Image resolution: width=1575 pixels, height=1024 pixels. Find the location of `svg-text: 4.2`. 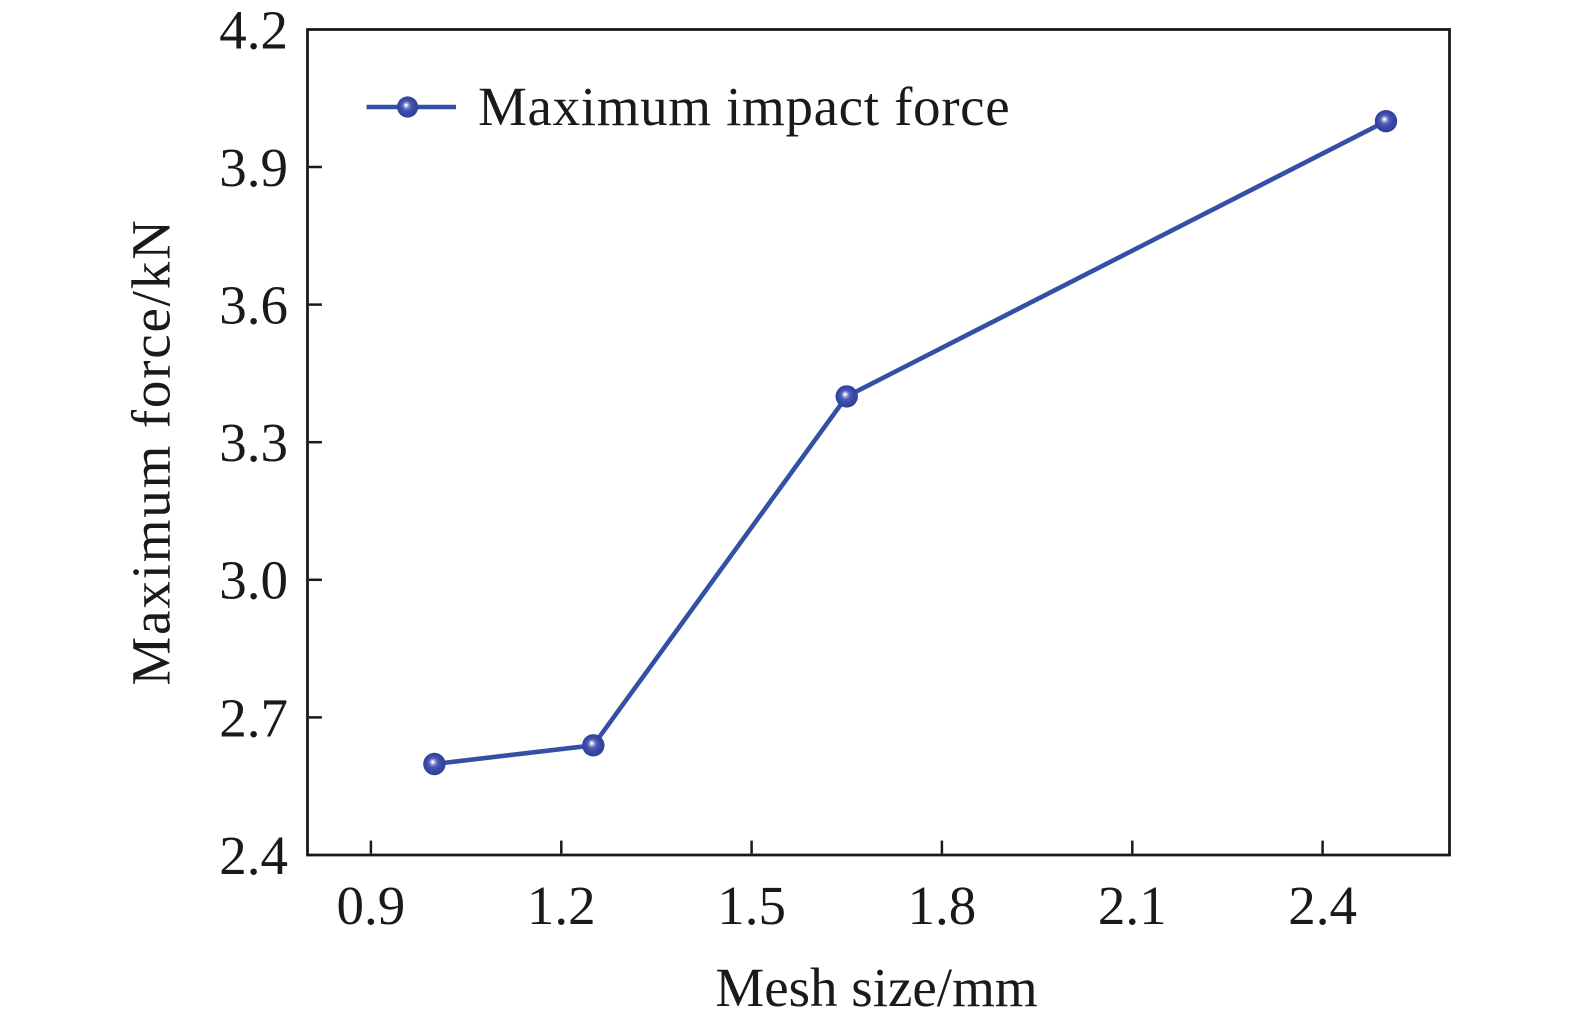

svg-text: 4.2 is located at coordinates (253, 30).